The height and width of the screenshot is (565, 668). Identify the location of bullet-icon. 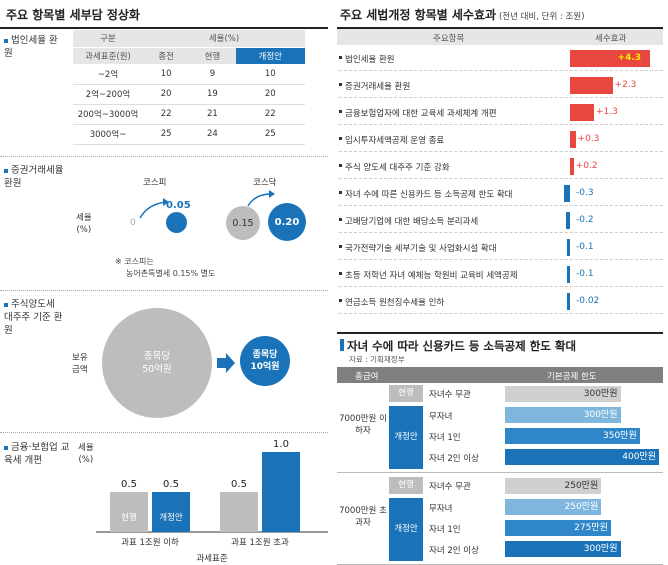
(342, 345).